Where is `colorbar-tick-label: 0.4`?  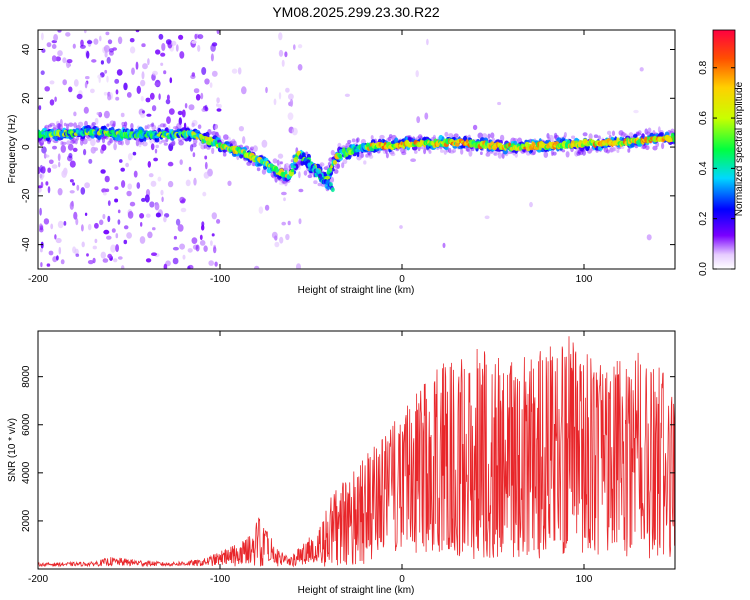 colorbar-tick-label: 0.4 is located at coordinates (703, 168).